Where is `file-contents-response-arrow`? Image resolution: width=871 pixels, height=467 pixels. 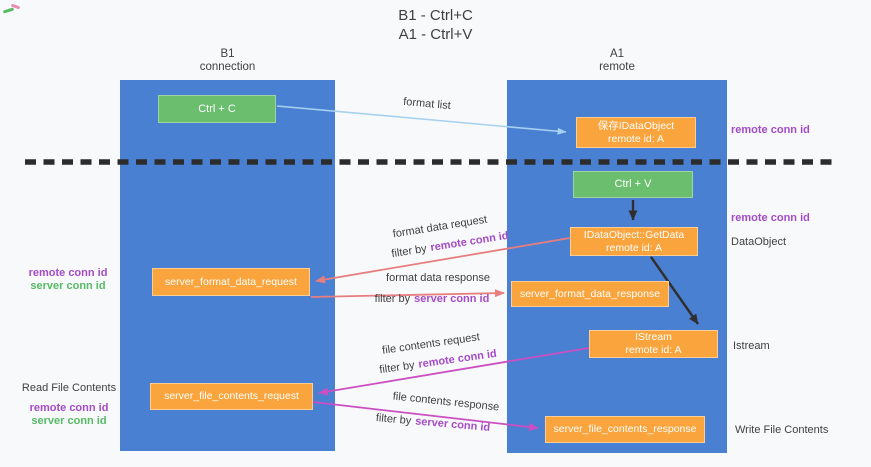 file-contents-response-arrow is located at coordinates (425, 416).